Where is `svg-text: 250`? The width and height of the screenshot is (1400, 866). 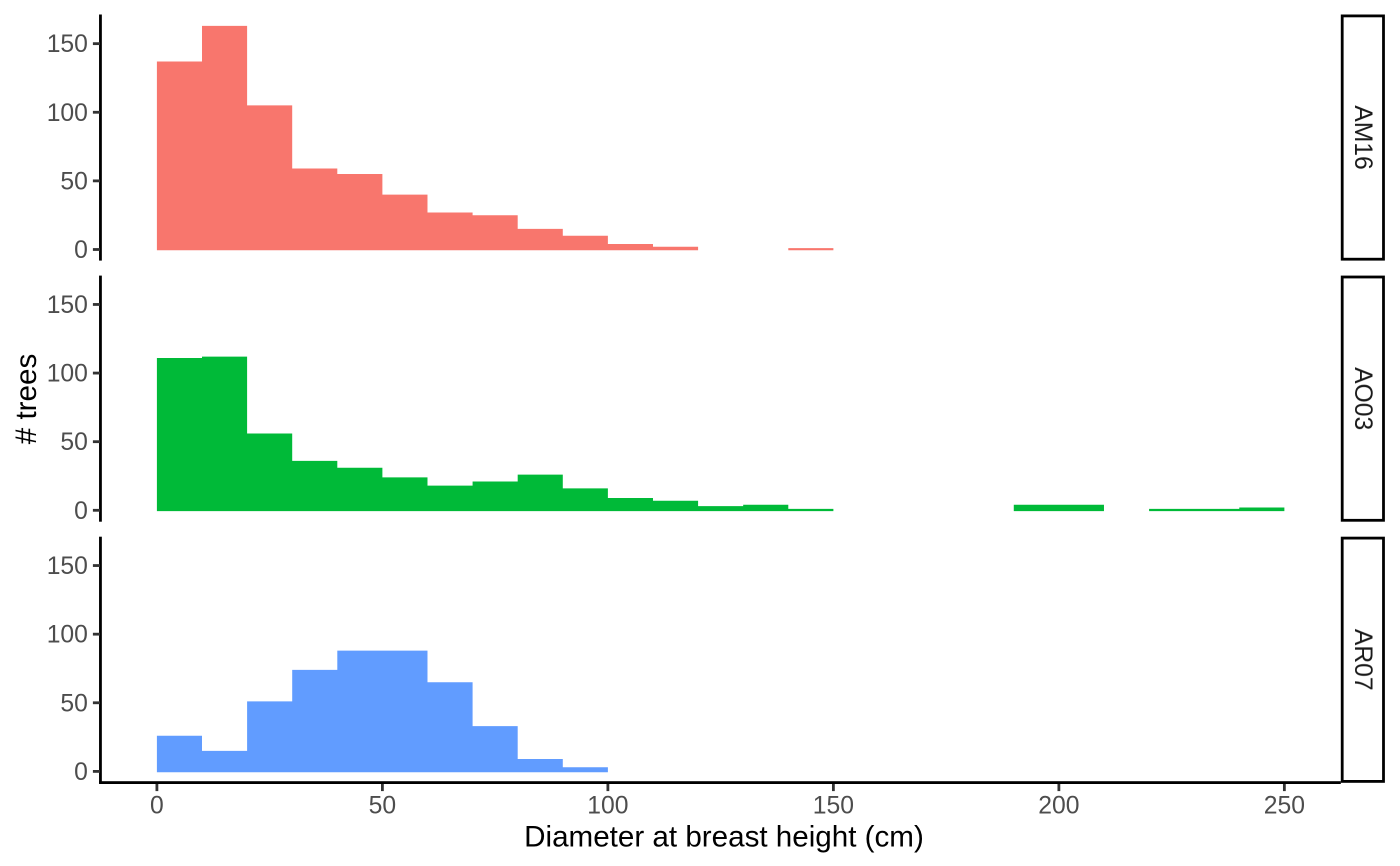 svg-text: 250 is located at coordinates (1284, 805).